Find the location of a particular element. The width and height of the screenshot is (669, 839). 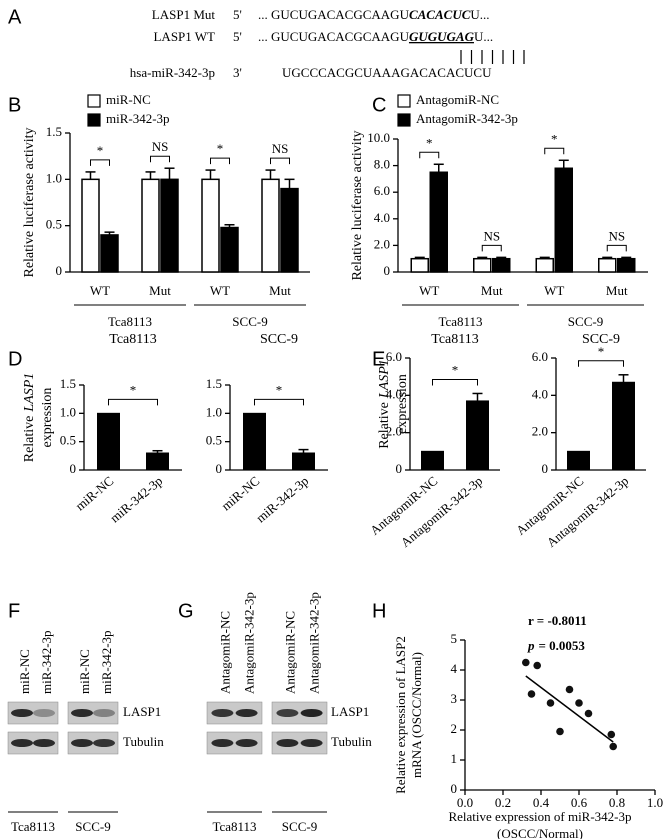

chart-title: SCC-9 is located at coordinates (601, 339).